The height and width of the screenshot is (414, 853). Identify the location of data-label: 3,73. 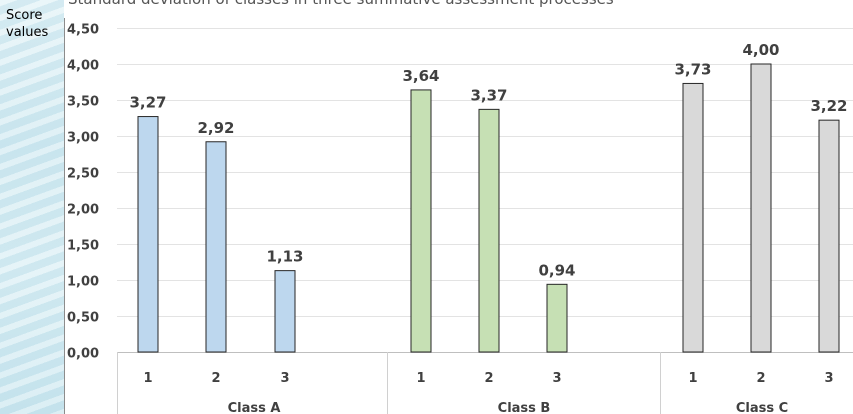
(692, 69).